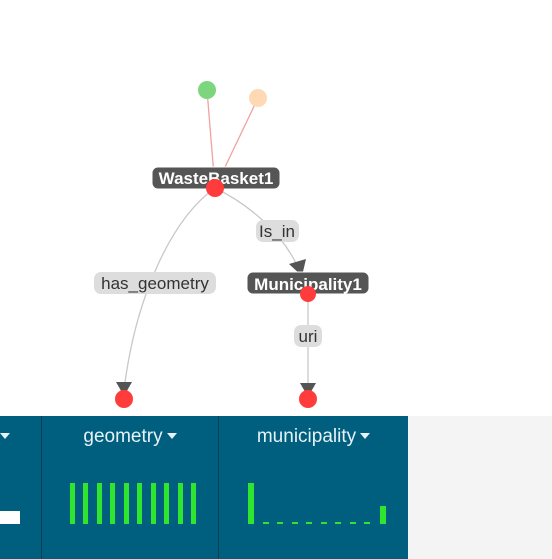 The height and width of the screenshot is (559, 552). What do you see at coordinates (124, 389) in the screenshot?
I see `arrow-has-geometry` at bounding box center [124, 389].